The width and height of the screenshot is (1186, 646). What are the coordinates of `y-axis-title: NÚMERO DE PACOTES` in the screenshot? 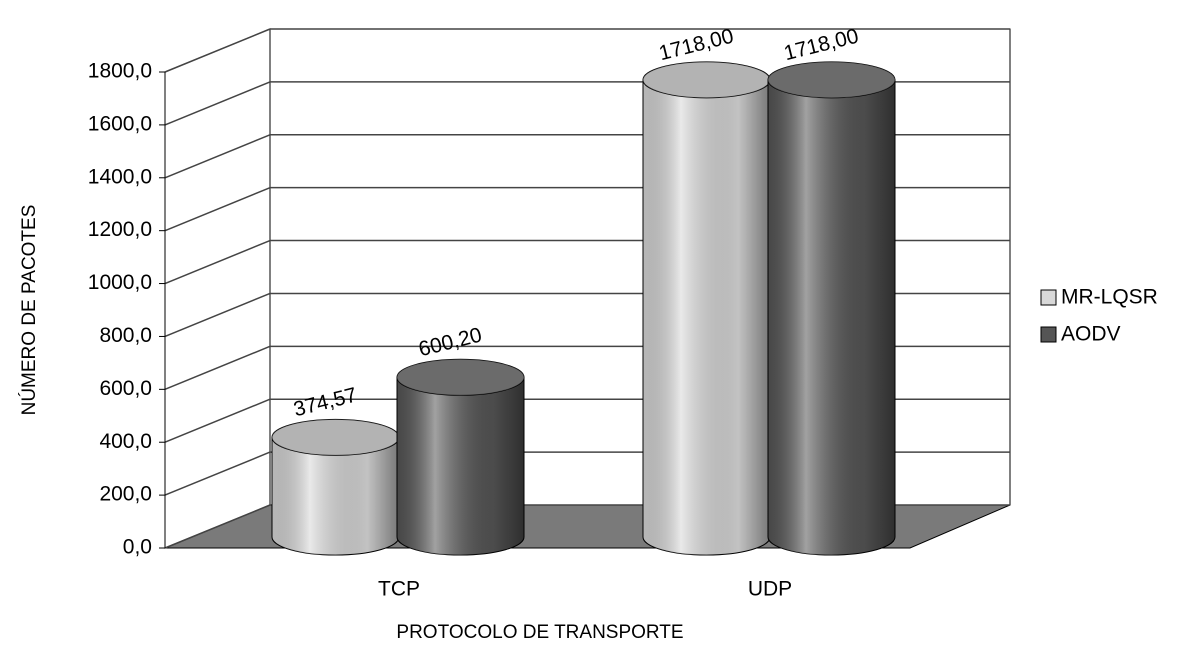 It's located at (29, 310).